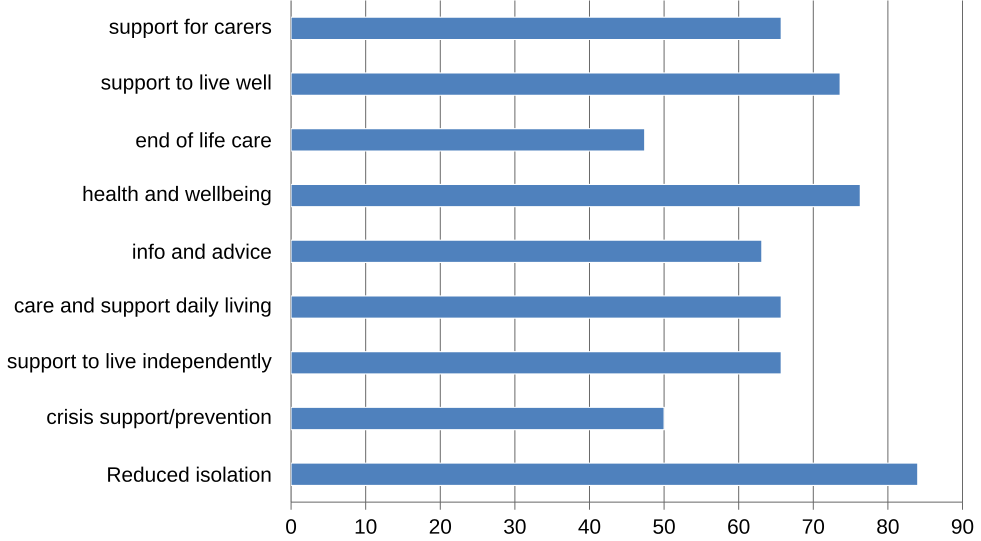 Image resolution: width=981 pixels, height=541 pixels. What do you see at coordinates (739, 526) in the screenshot?
I see `x-tick-label: 60` at bounding box center [739, 526].